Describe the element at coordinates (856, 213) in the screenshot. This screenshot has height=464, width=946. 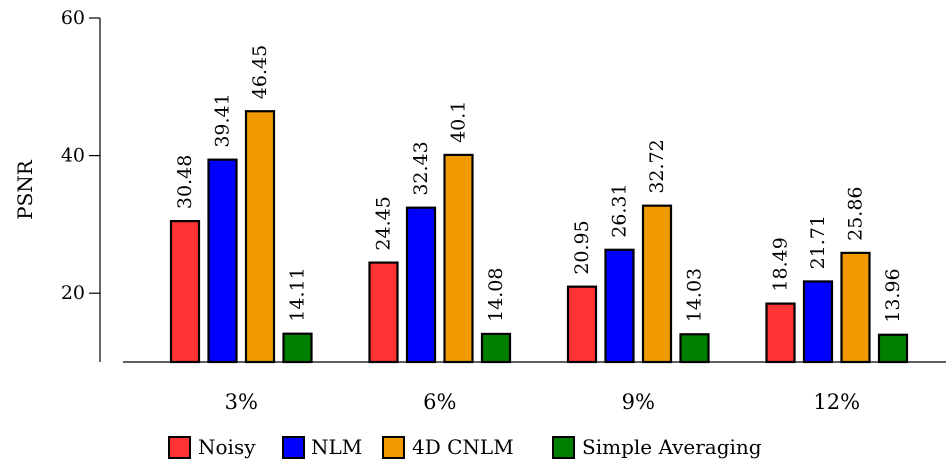
I see `bar-value-label: 25.86` at that location.